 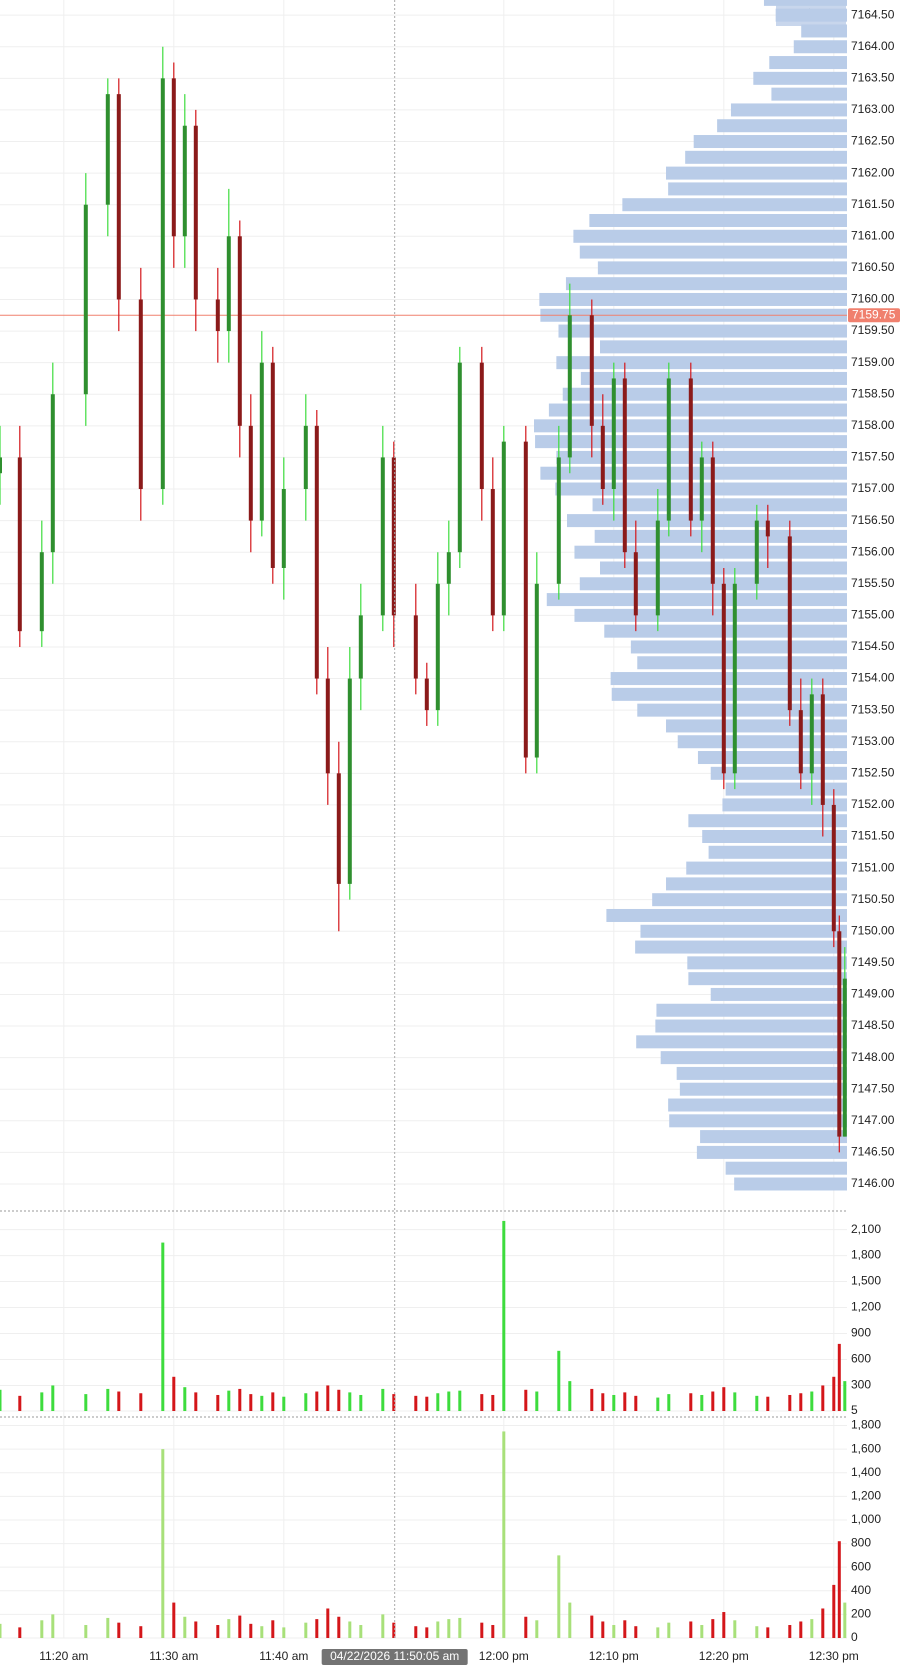 What do you see at coordinates (394, 1656) in the screenshot?
I see `crosshair-label: 04/22/2026 11:50:05 am` at bounding box center [394, 1656].